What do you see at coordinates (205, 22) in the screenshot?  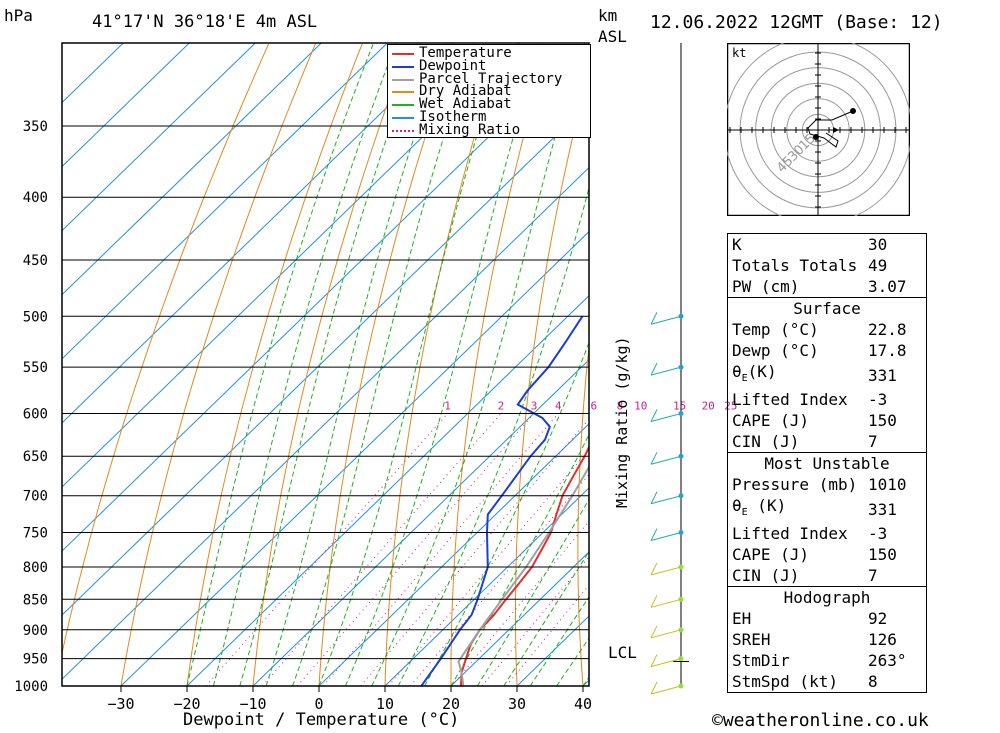 I see `station-location: 41°17'N 36°18'E 4m ASL` at bounding box center [205, 22].